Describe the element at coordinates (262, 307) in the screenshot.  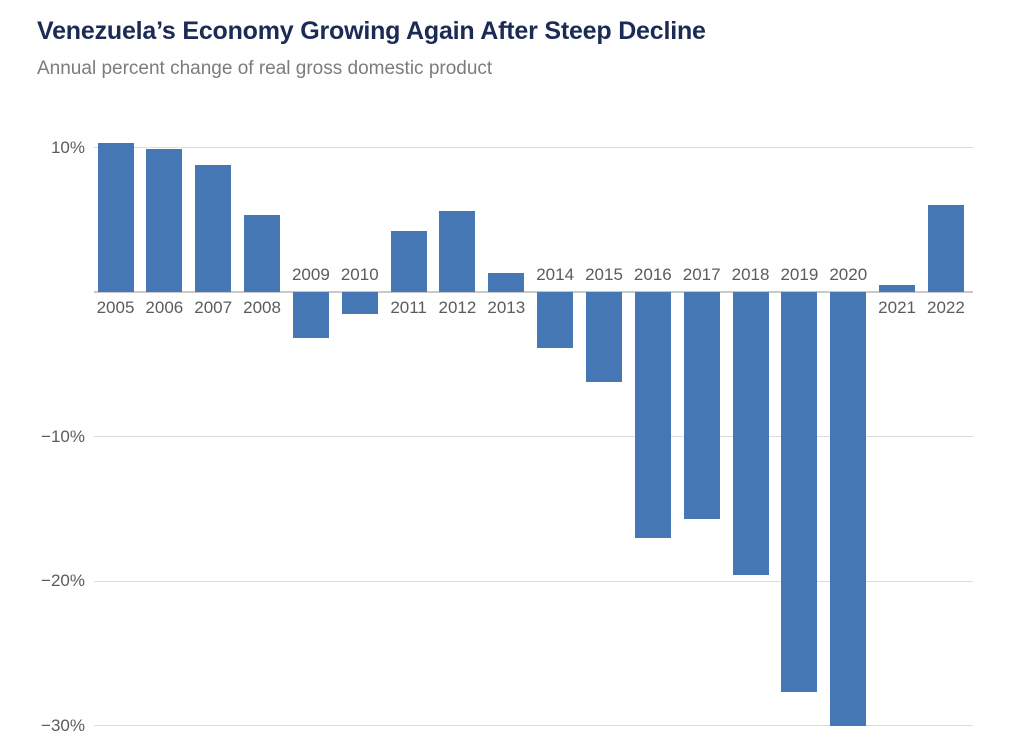
I see `x-label-2008: 2008` at that location.